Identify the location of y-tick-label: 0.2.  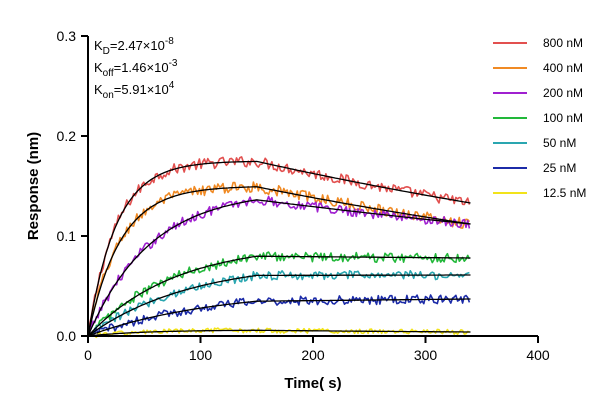
(67, 136).